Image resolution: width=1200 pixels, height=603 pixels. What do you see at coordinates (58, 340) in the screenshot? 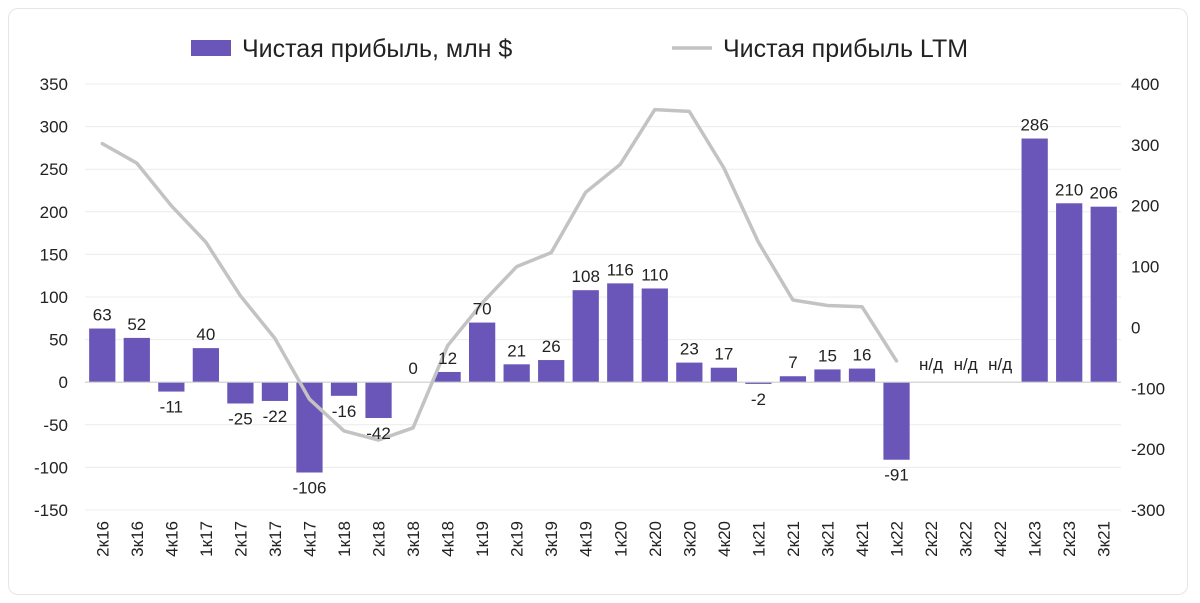
I see `y-left-tick-label: 50` at bounding box center [58, 340].